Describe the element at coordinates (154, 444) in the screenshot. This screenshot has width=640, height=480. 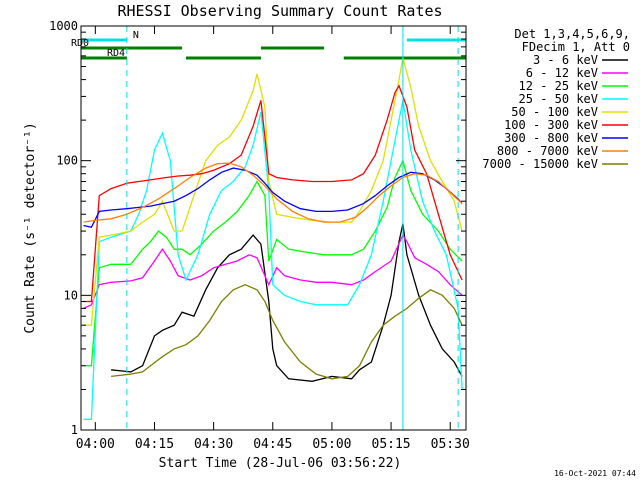
I see `x-tick-label: 04:15` at that location.